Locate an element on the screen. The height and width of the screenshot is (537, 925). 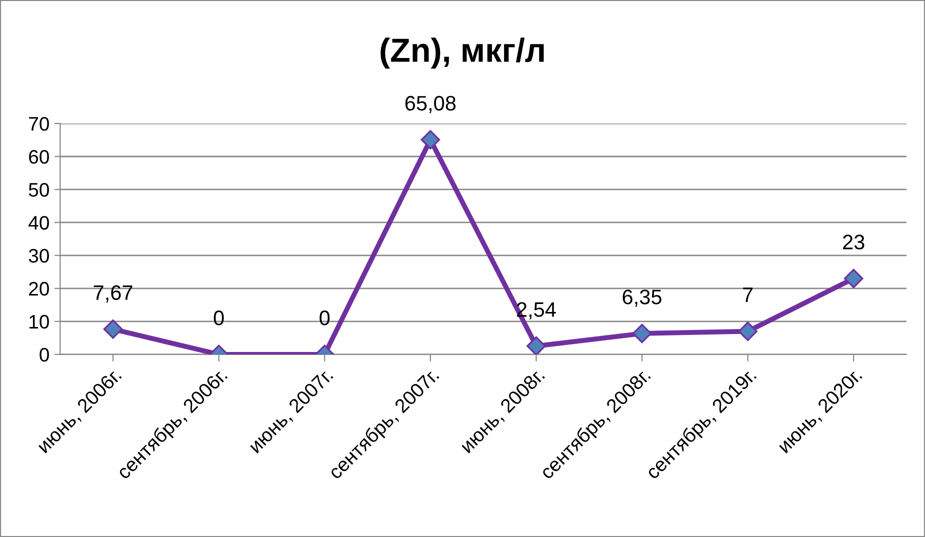
chart-title: (Zn), мкг/л is located at coordinates (462, 53).